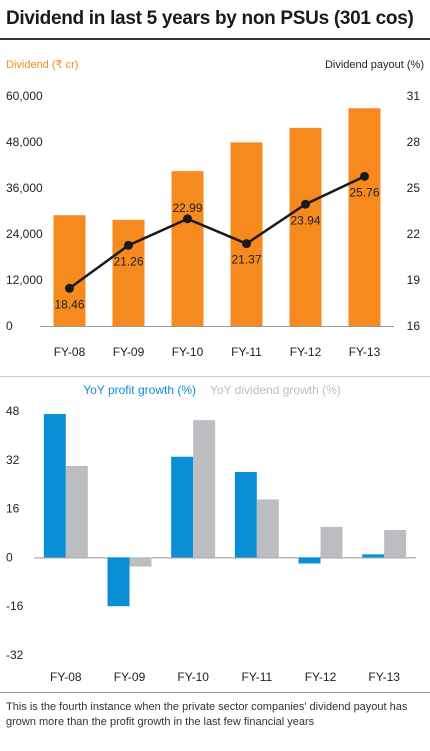  I want to click on top-category-label: FY-12, so click(306, 352).